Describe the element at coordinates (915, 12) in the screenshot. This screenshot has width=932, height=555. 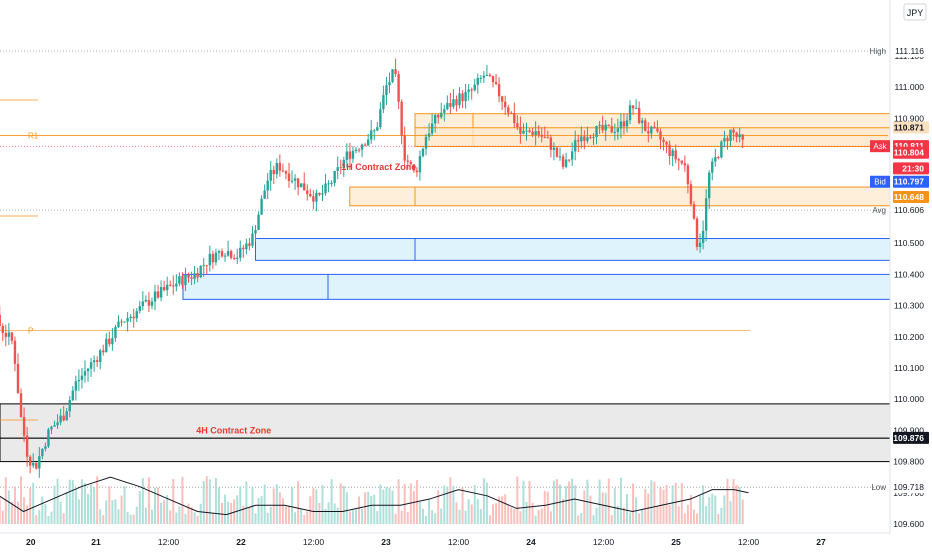
I see `currency-badge: JPY` at that location.